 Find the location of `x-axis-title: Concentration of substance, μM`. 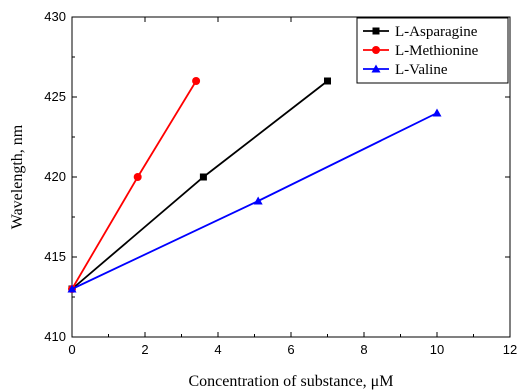

x-axis-title: Concentration of substance, μM is located at coordinates (291, 381).